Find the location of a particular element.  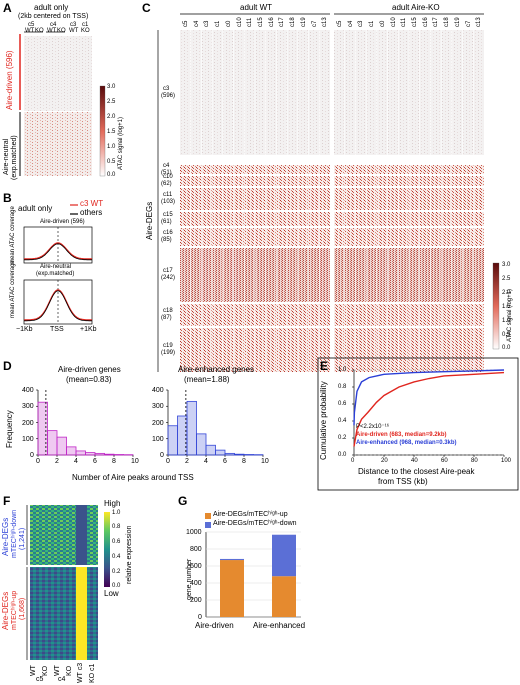

d-xtick-2-10: 10 is located at coordinates (265, 461).